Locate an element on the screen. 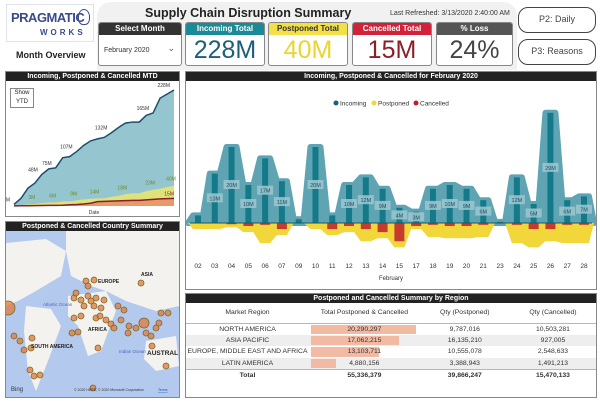  postponed-data-label: 18M is located at coordinates (122, 188).